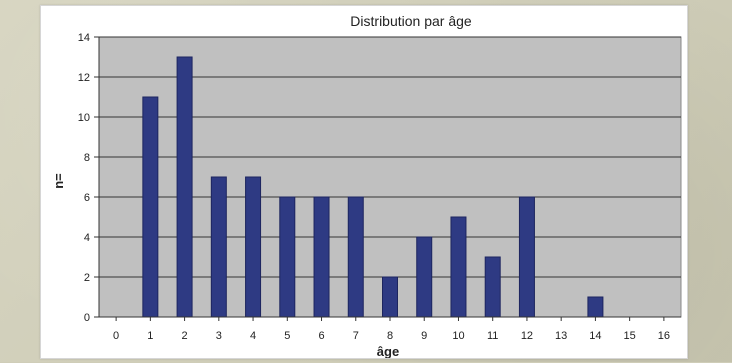 This screenshot has height=363, width=732. What do you see at coordinates (87, 198) in the screenshot?
I see `y-tick-label: 6` at bounding box center [87, 198].